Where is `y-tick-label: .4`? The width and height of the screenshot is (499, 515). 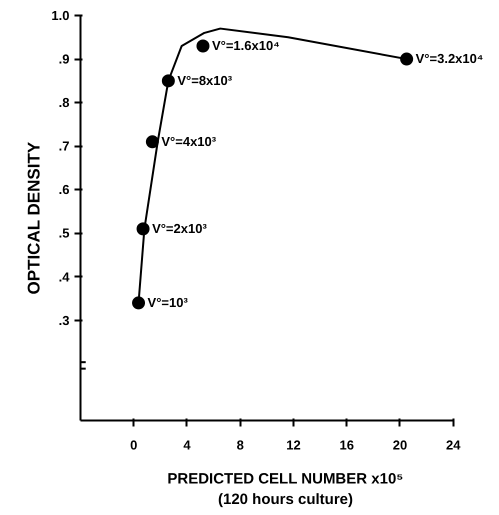 y-tick-label: .4 is located at coordinates (64, 276).